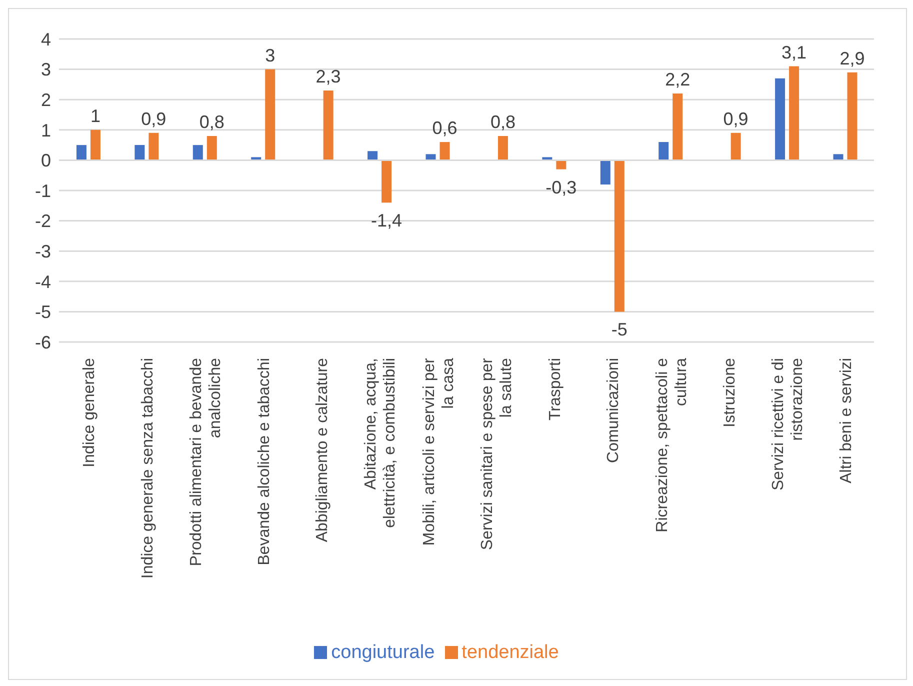  Describe the element at coordinates (45, 70) in the screenshot. I see `y-tick-label: 3` at that location.